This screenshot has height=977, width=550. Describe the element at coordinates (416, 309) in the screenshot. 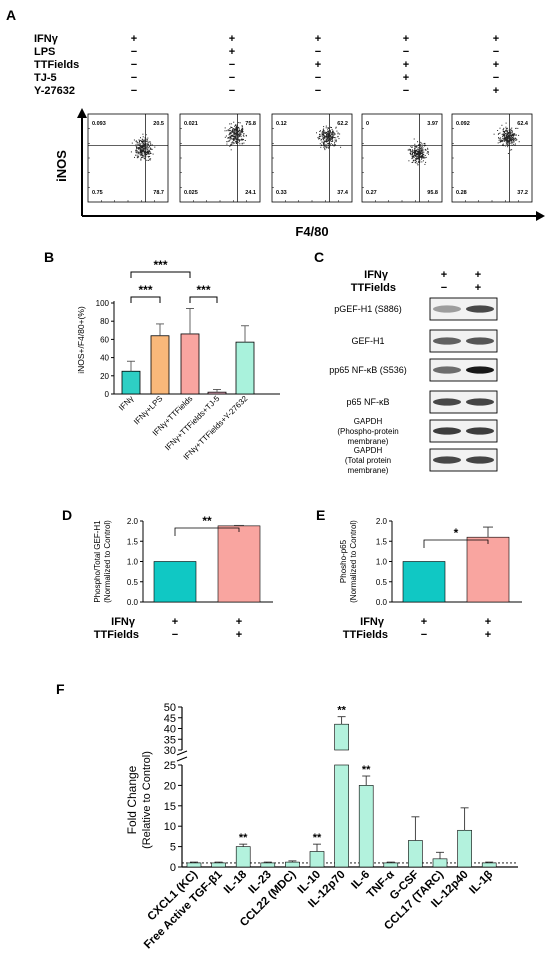

I see `blot-strip: pGEF-H1 (S886)` at that location.